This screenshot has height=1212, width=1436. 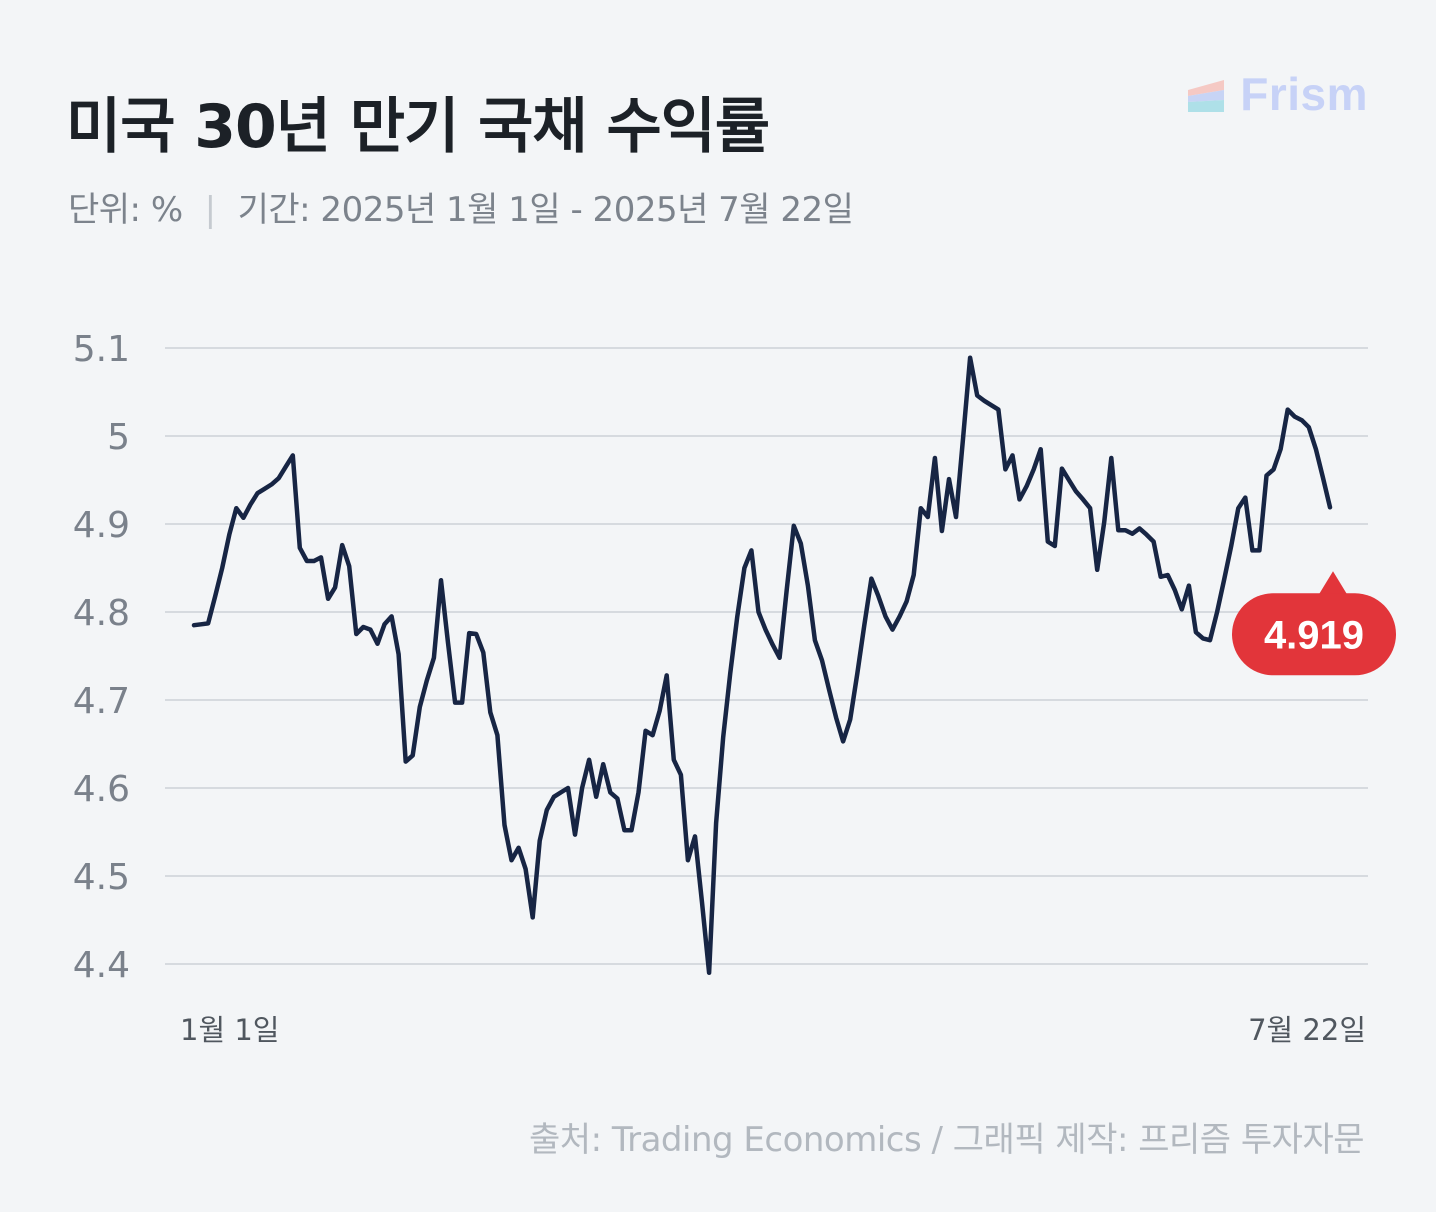 What do you see at coordinates (461, 206) in the screenshot?
I see `chart-subtitle: 단위: % | 기간: 2025년 1월 1일 - 2025년 7월 22일` at bounding box center [461, 206].